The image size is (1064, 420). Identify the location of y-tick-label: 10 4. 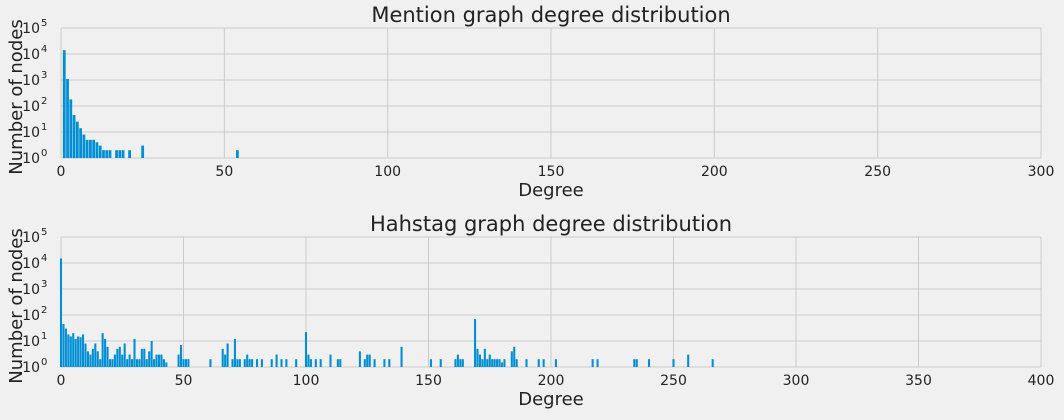
(34, 53).